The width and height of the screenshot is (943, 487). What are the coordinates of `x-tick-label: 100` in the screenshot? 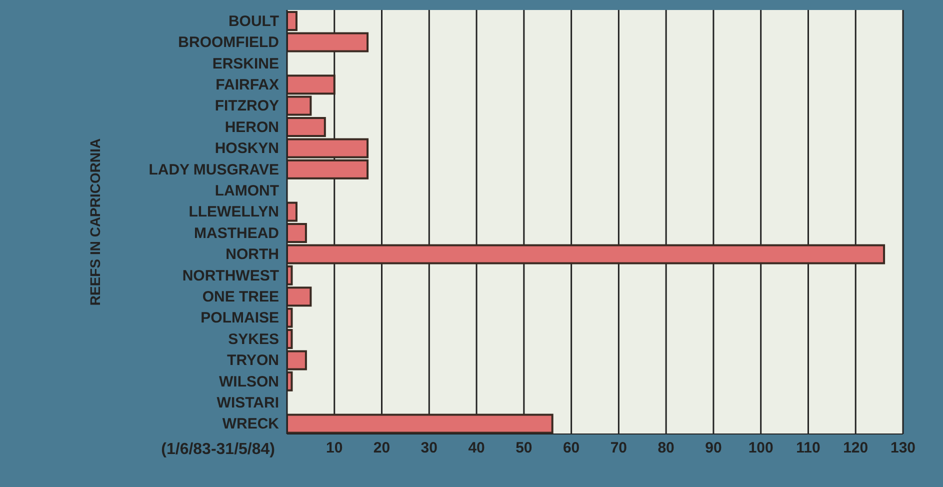 It's located at (761, 448).